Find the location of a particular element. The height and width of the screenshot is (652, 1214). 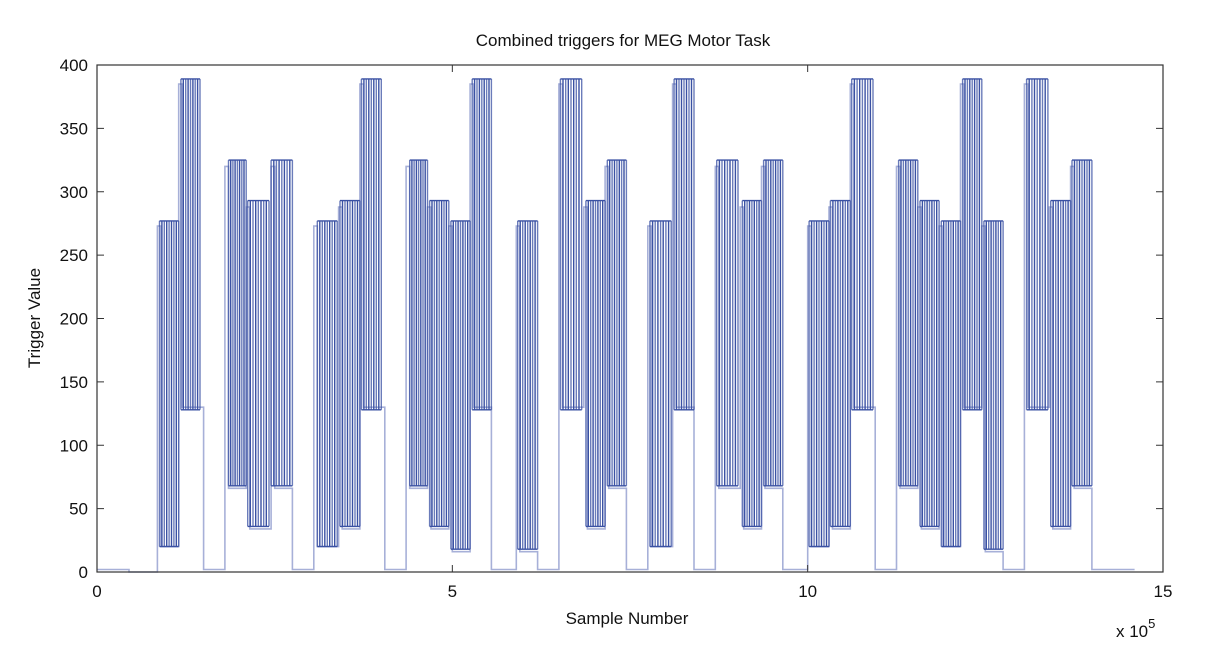

x-tick-label: 15 is located at coordinates (1163, 591).